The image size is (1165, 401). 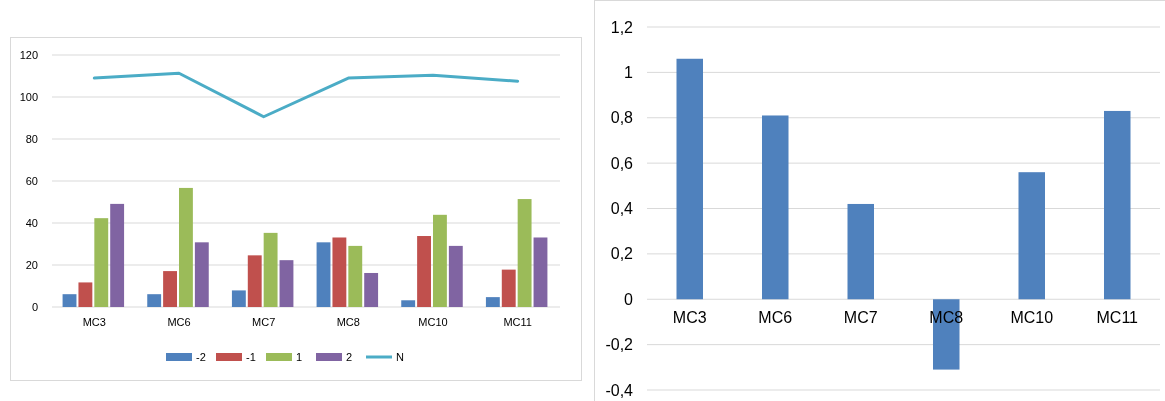 I want to click on y-tick-label: 0,2, so click(x=622, y=254).